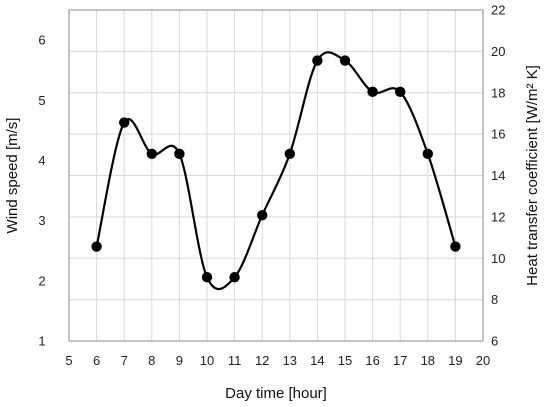  Describe the element at coordinates (317, 360) in the screenshot. I see `x-tick-label: 14` at that location.